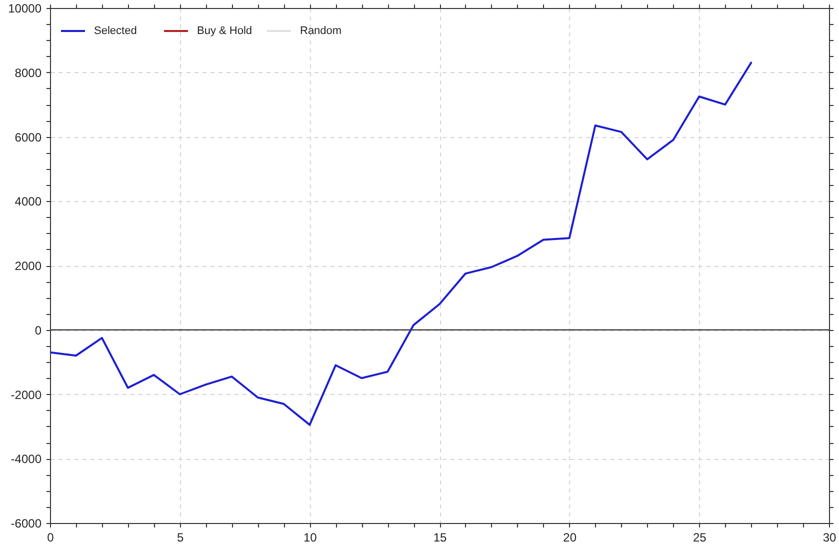  What do you see at coordinates (25, 9) in the screenshot?
I see `y-tick-label: 10000` at bounding box center [25, 9].